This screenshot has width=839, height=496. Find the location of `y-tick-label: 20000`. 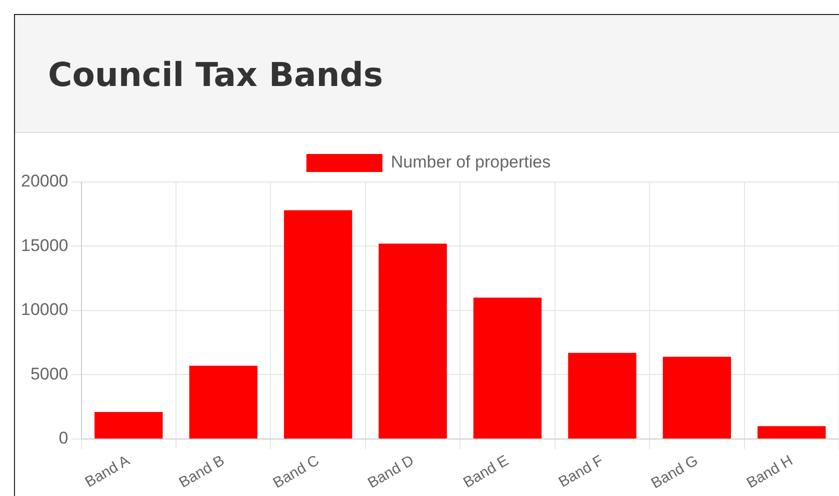

y-tick-label: 20000 is located at coordinates (44, 181).